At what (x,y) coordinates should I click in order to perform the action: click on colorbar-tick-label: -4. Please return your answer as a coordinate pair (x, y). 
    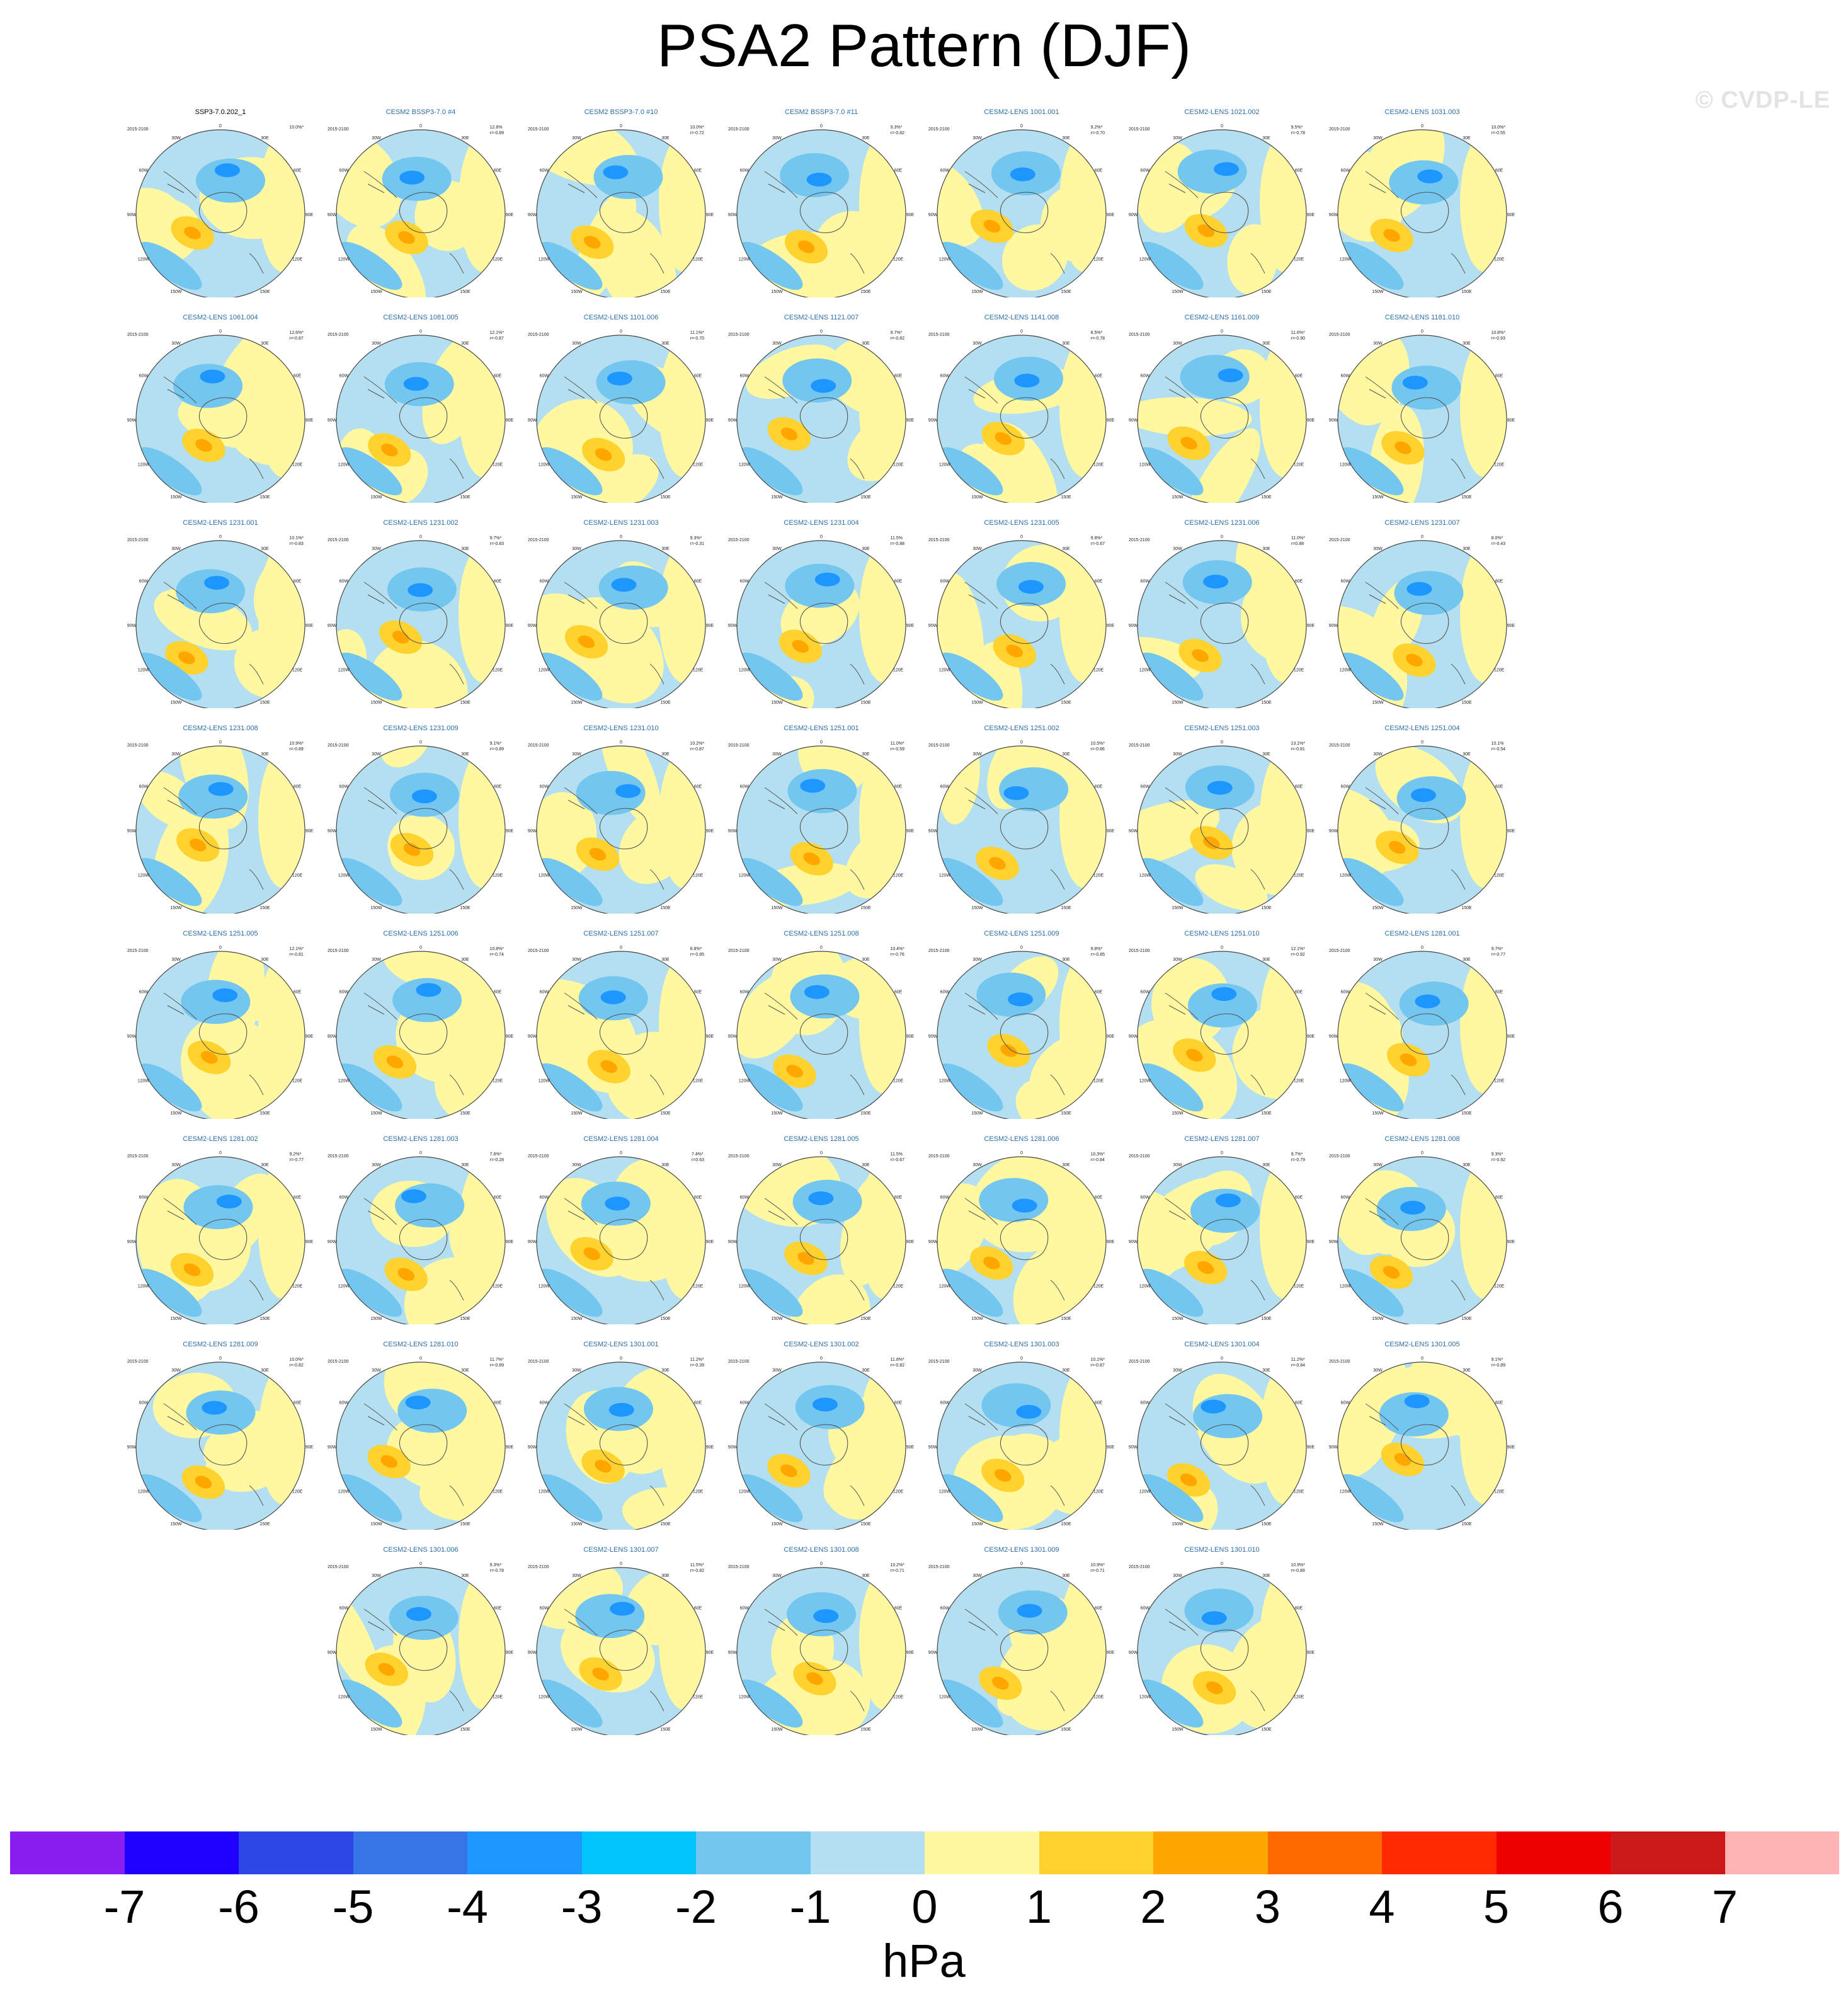
    Looking at the image, I should click on (467, 1907).